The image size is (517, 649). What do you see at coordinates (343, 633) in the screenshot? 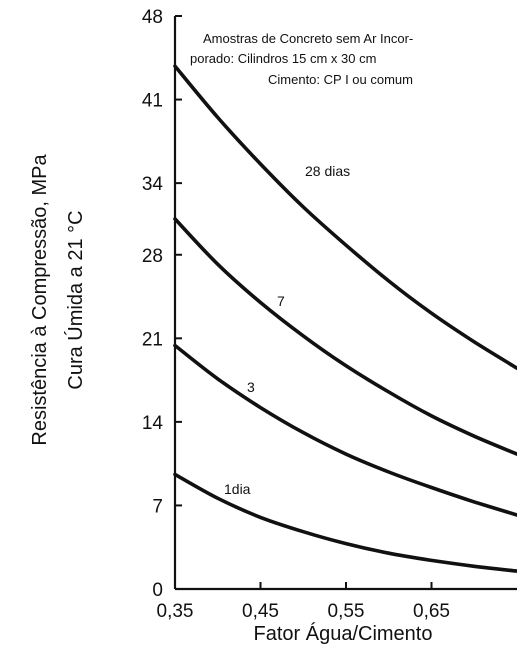
I see `x-axis-title: Fator Água/Cimento` at bounding box center [343, 633].